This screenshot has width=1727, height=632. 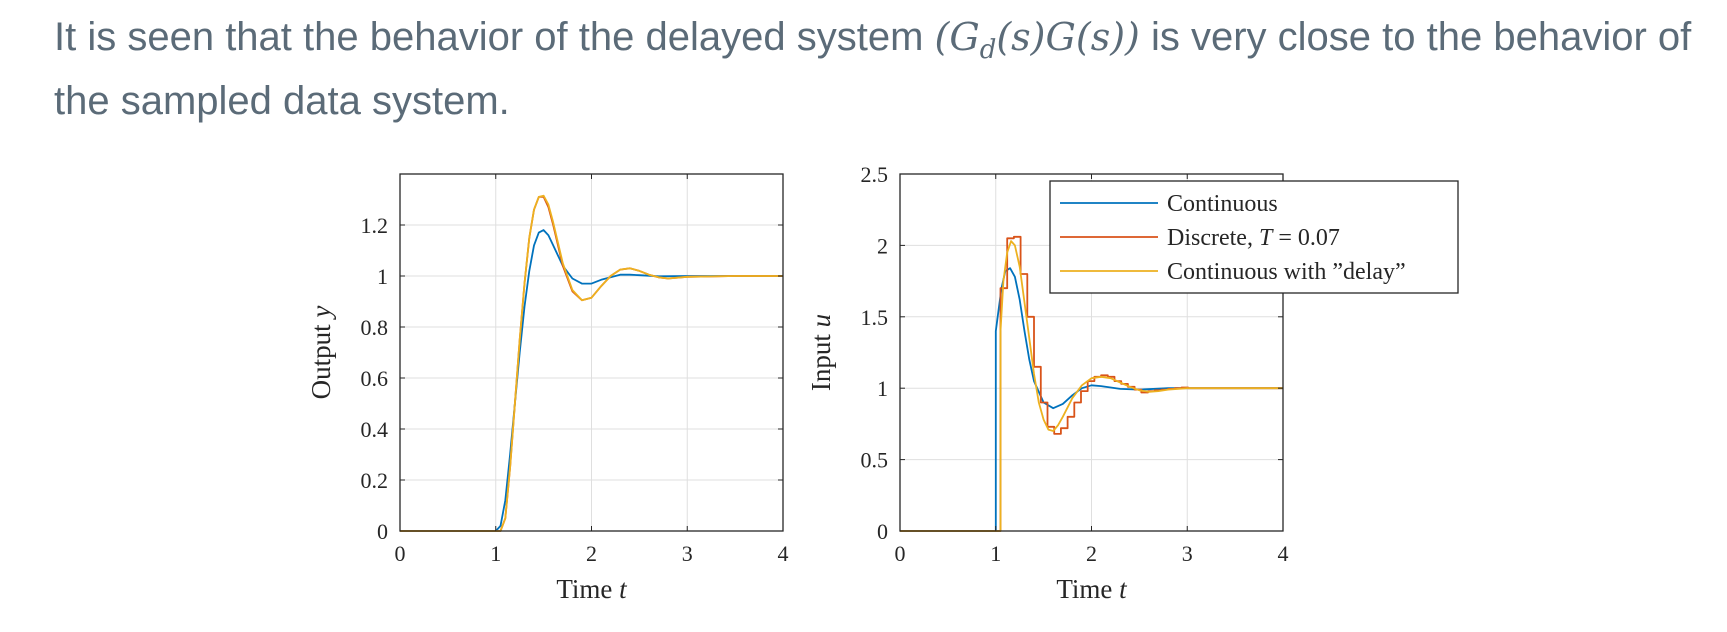 What do you see at coordinates (882, 245) in the screenshot?
I see `y-tick-label: 2` at bounding box center [882, 245].